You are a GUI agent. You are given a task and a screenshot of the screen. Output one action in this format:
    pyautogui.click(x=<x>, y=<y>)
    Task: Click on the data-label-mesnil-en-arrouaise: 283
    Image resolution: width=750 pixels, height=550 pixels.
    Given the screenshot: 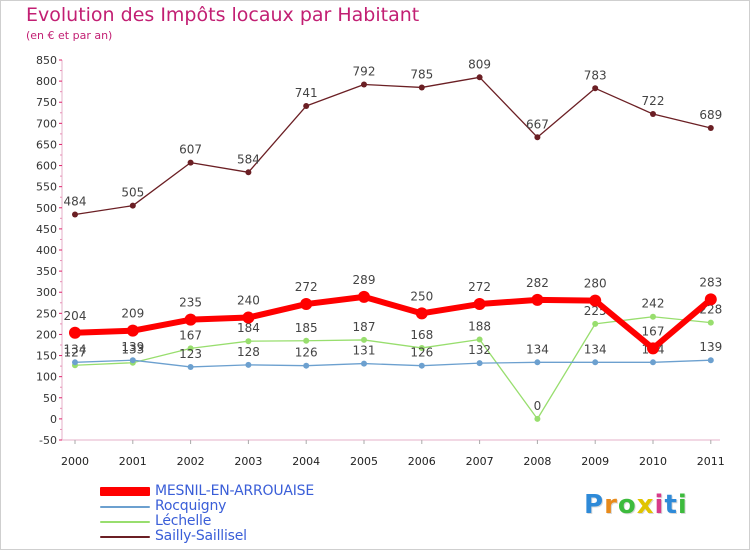 What is the action you would take?
    pyautogui.click(x=710, y=282)
    